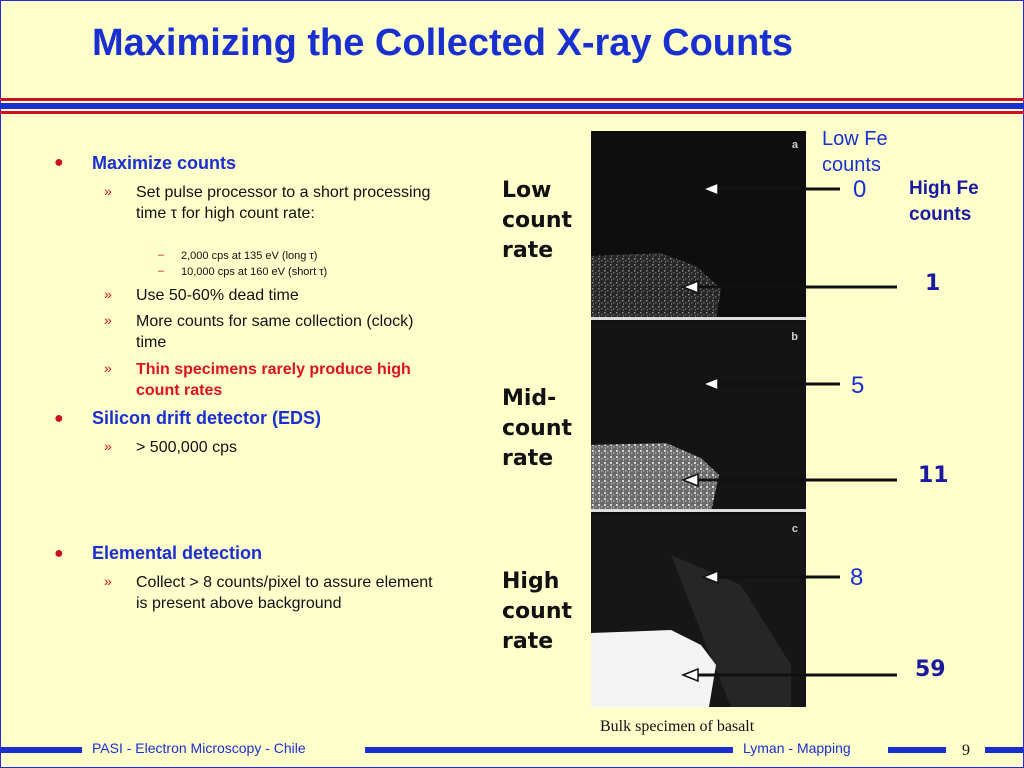 The height and width of the screenshot is (768, 1024). I want to click on sub-bullet-dead-time: Use 50-60% dead time, so click(217, 295).